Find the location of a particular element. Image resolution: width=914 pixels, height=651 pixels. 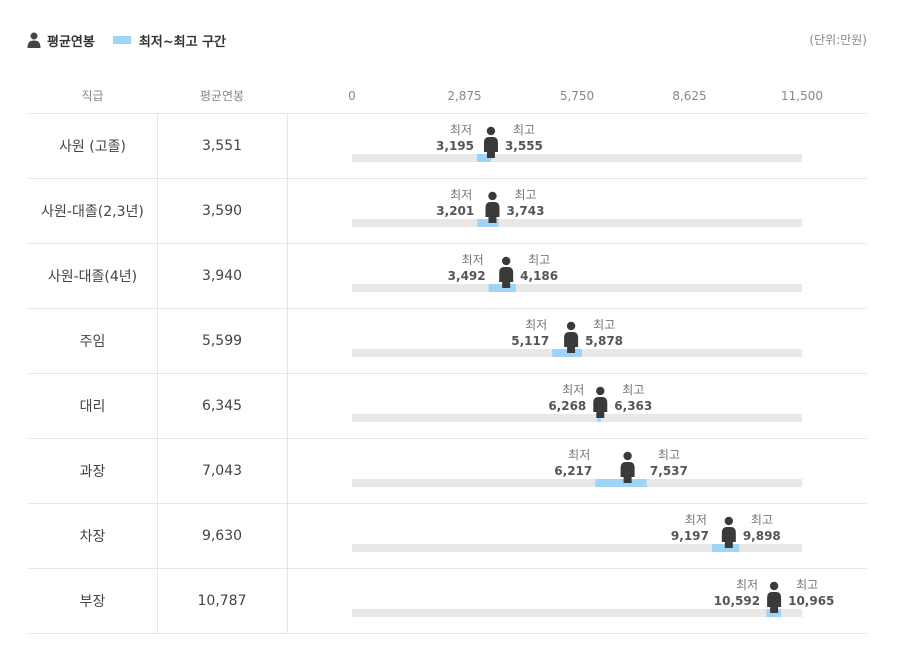

avg-salary-cell: 3,590 is located at coordinates (222, 210).